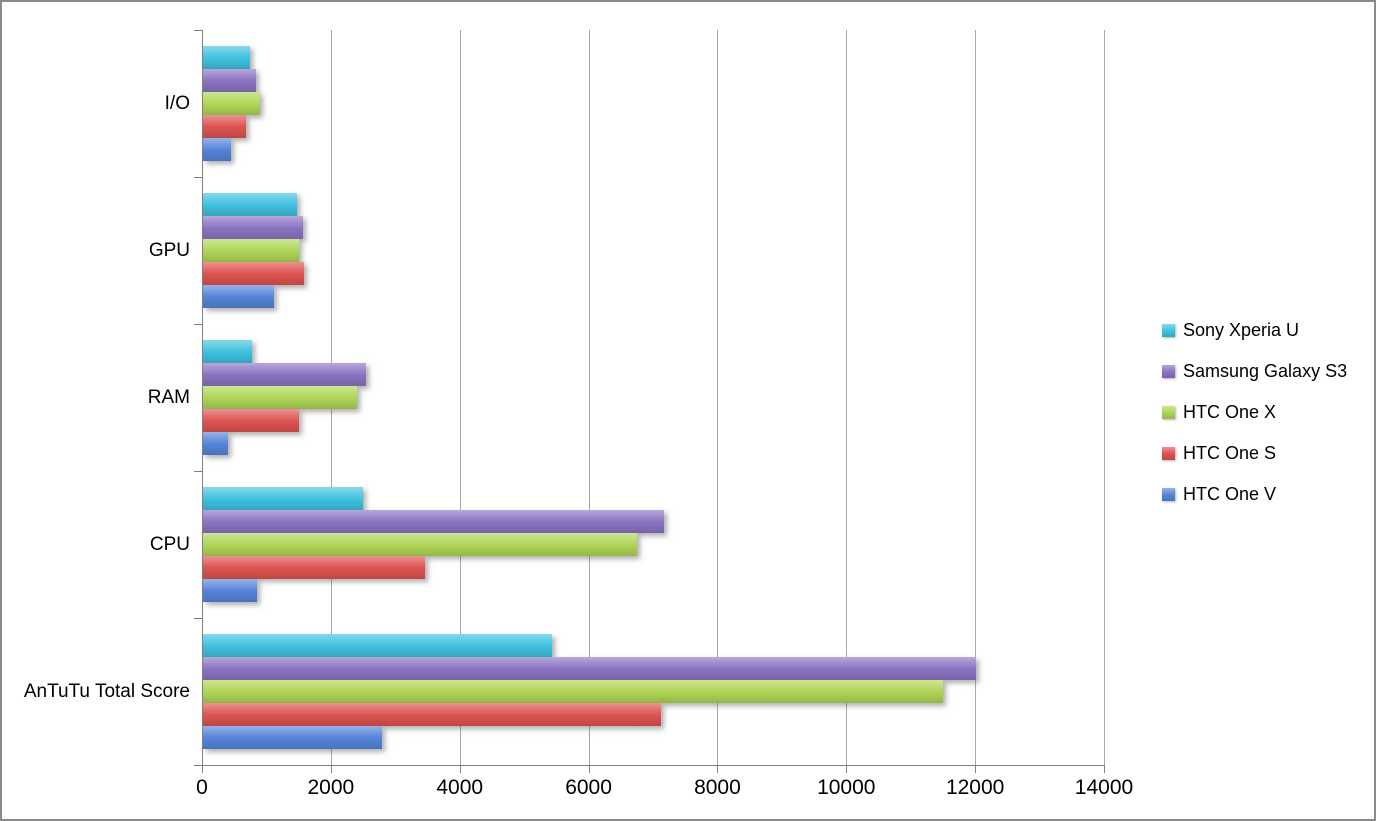 The height and width of the screenshot is (821, 1376). What do you see at coordinates (224, 126) in the screenshot?
I see `bar-htc-one-s-i-o` at bounding box center [224, 126].